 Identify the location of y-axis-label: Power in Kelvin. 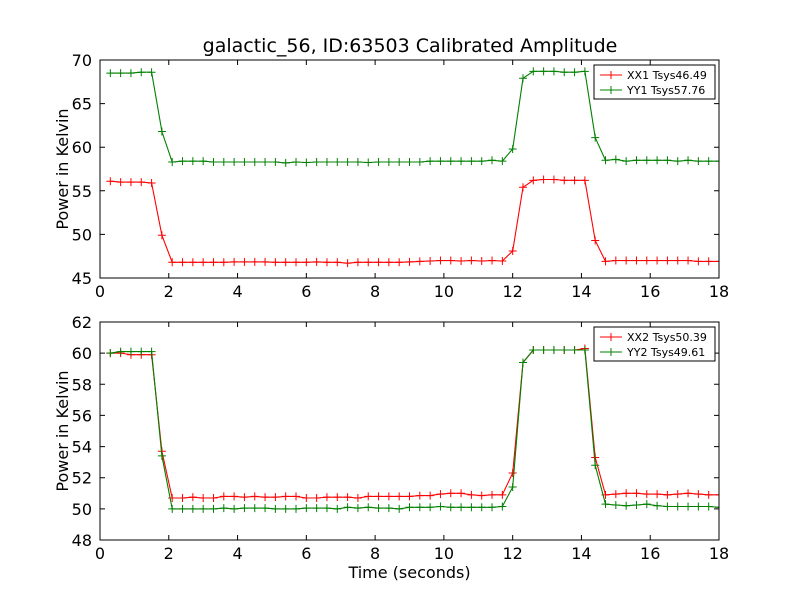
(62, 168).